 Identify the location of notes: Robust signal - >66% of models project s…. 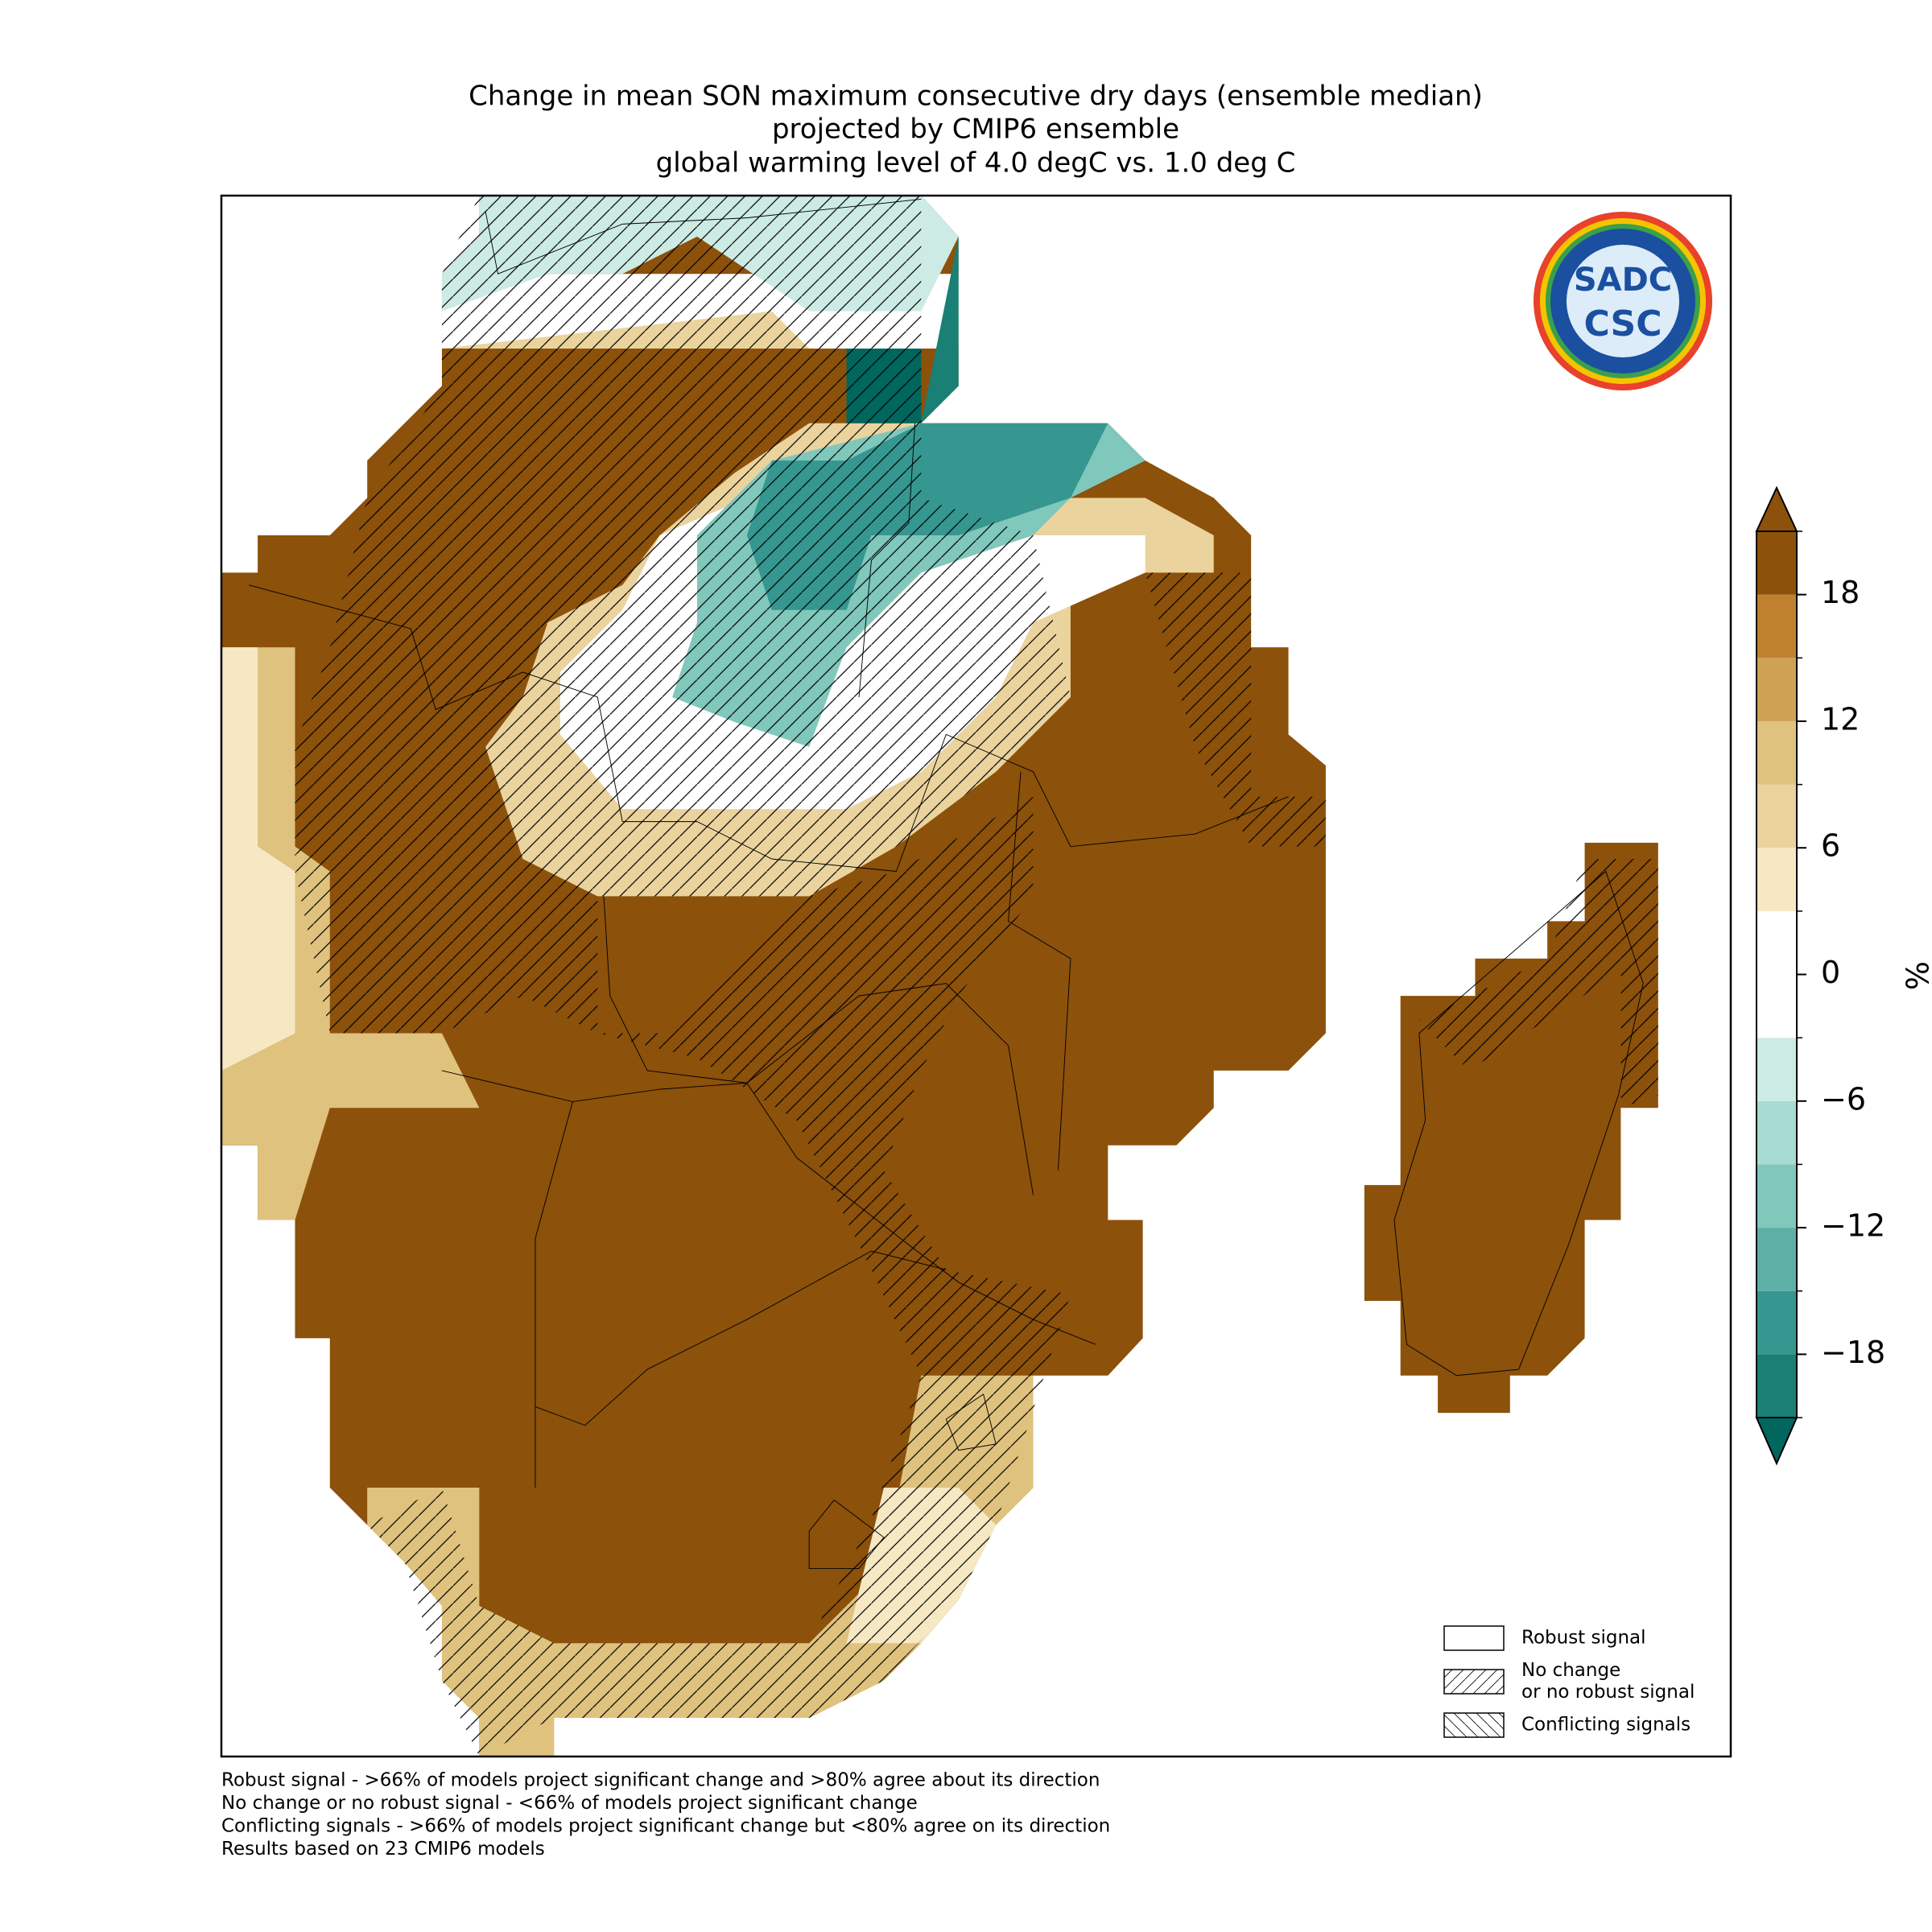
(665, 1815).